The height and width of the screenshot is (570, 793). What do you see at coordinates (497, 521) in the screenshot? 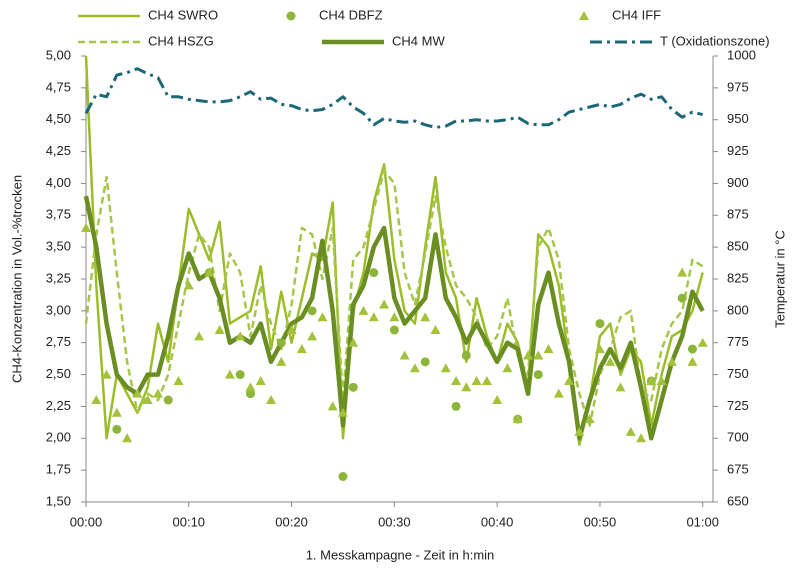
I see `x-tick-label: 00:40` at bounding box center [497, 521].